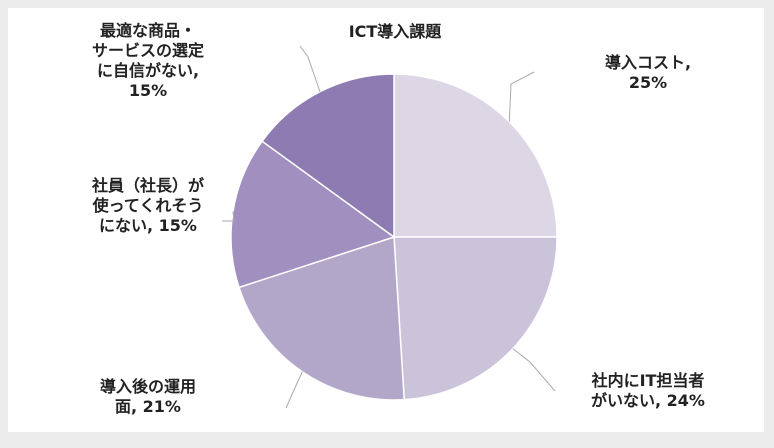  What do you see at coordinates (396, 31) in the screenshot?
I see `chart-title: ICT導入課題` at bounding box center [396, 31].